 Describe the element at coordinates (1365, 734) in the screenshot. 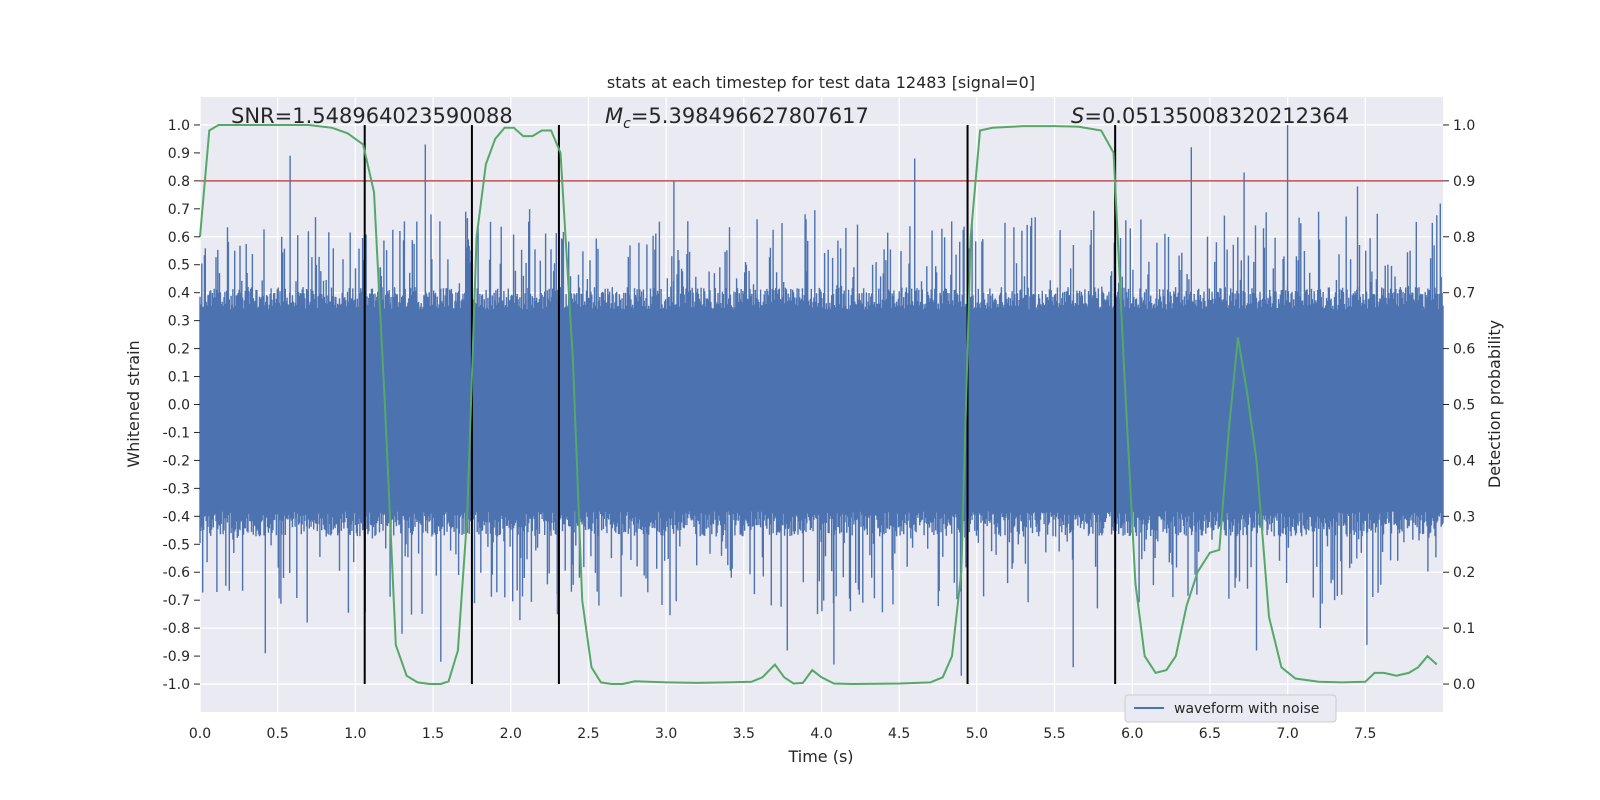

I see `x-tick-label: 7.5` at that location.